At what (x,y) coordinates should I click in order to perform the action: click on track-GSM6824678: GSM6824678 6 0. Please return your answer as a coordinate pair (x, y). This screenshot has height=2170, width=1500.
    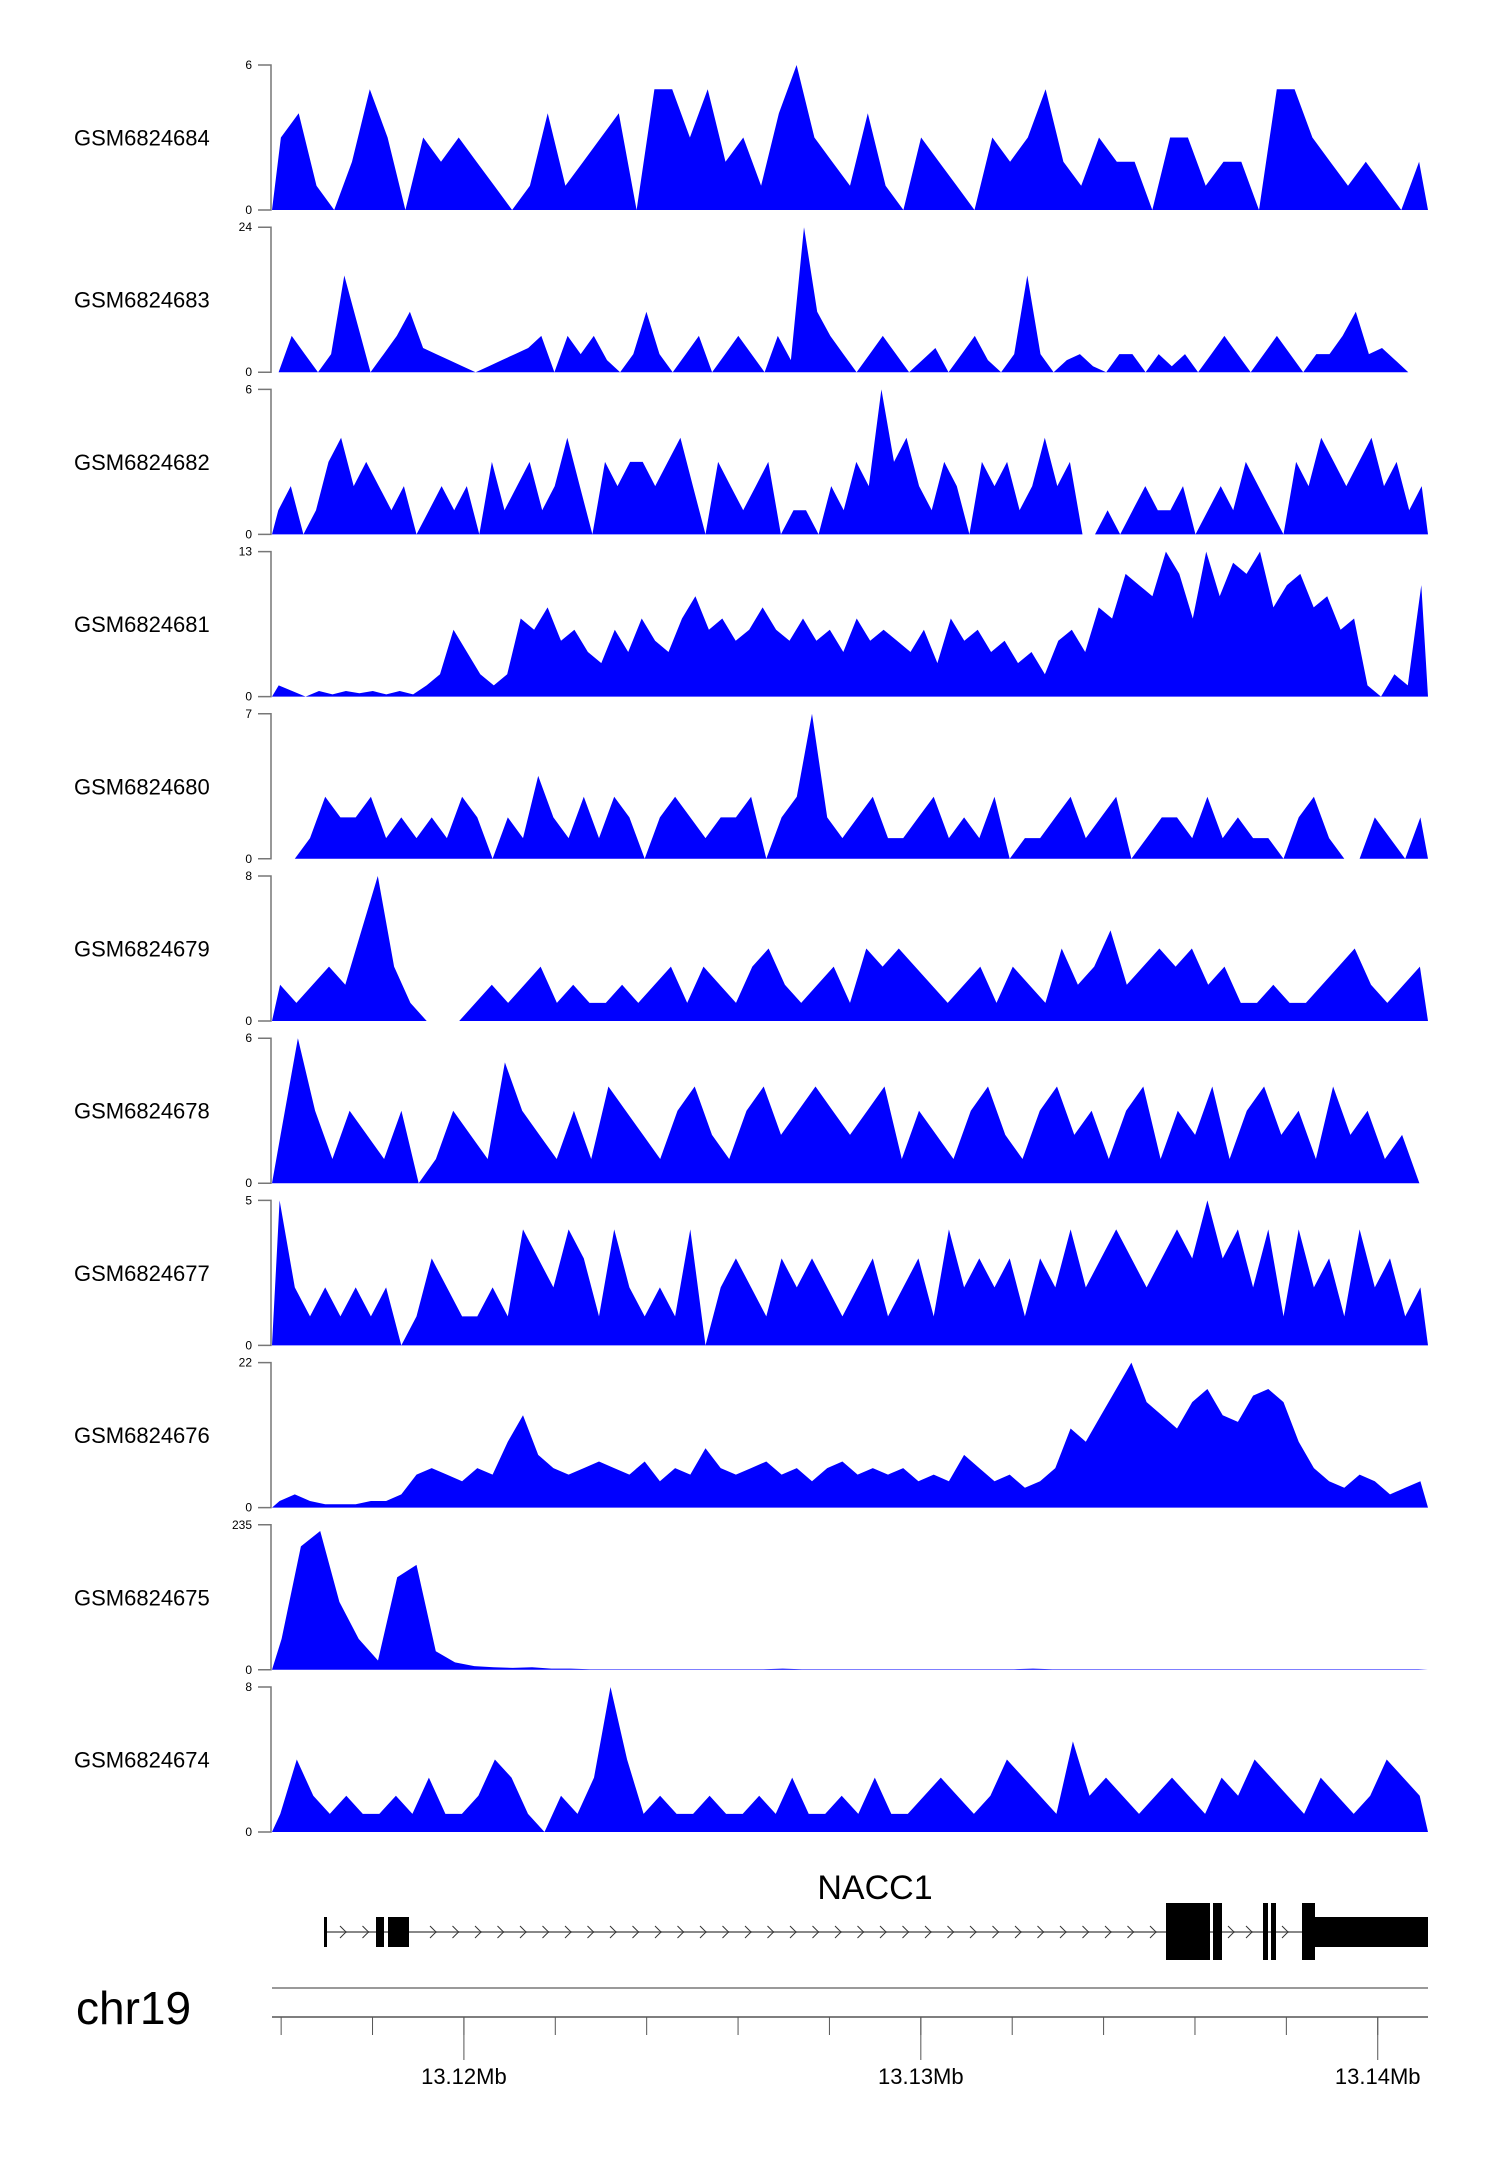
    Looking at the image, I should click on (751, 1110).